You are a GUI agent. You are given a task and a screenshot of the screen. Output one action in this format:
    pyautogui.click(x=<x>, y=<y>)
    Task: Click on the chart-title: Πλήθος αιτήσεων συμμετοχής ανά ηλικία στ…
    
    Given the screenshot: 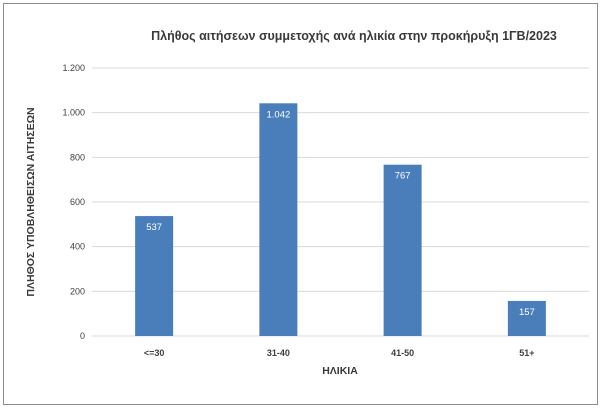 What is the action you would take?
    pyautogui.click(x=354, y=36)
    